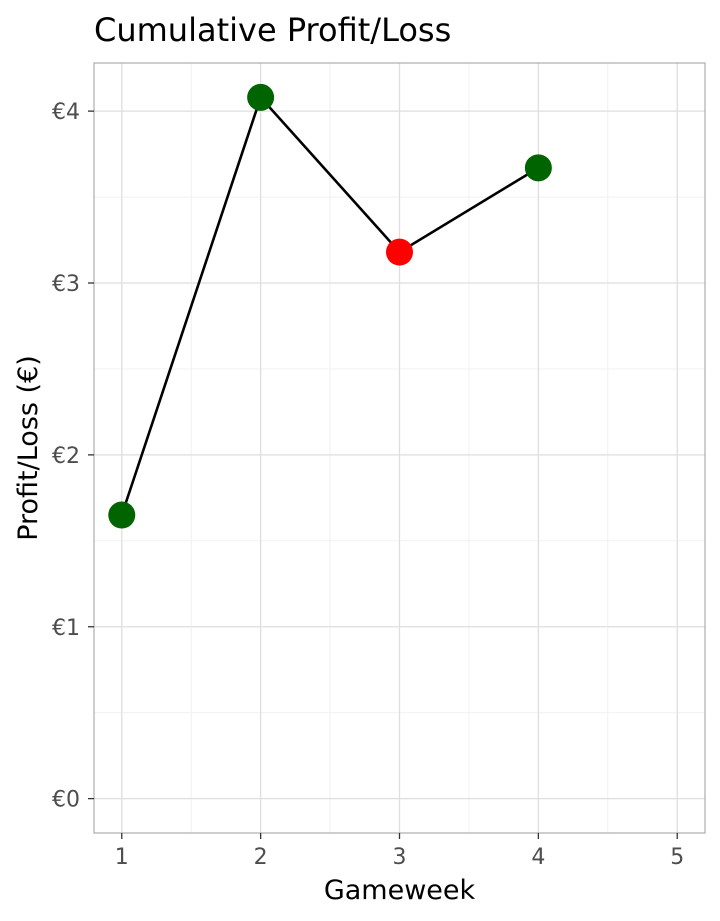 The image size is (720, 921). What do you see at coordinates (538, 857) in the screenshot?
I see `x-tick-label: 4` at bounding box center [538, 857].